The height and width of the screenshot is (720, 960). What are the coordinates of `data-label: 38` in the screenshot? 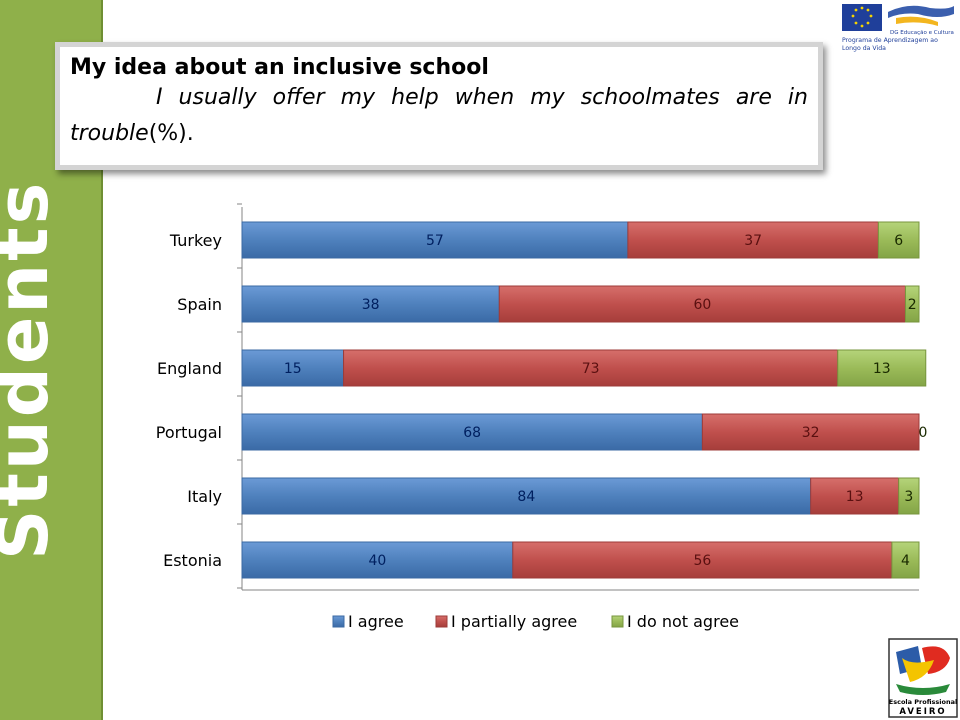 It's located at (371, 305).